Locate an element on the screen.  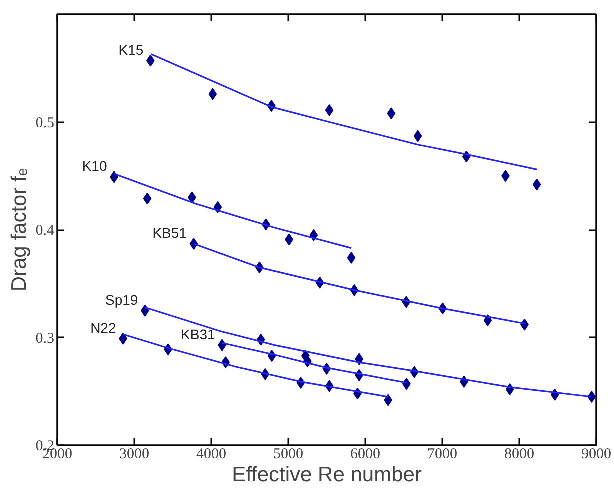
x-tick-label: 2000 is located at coordinates (57, 454).